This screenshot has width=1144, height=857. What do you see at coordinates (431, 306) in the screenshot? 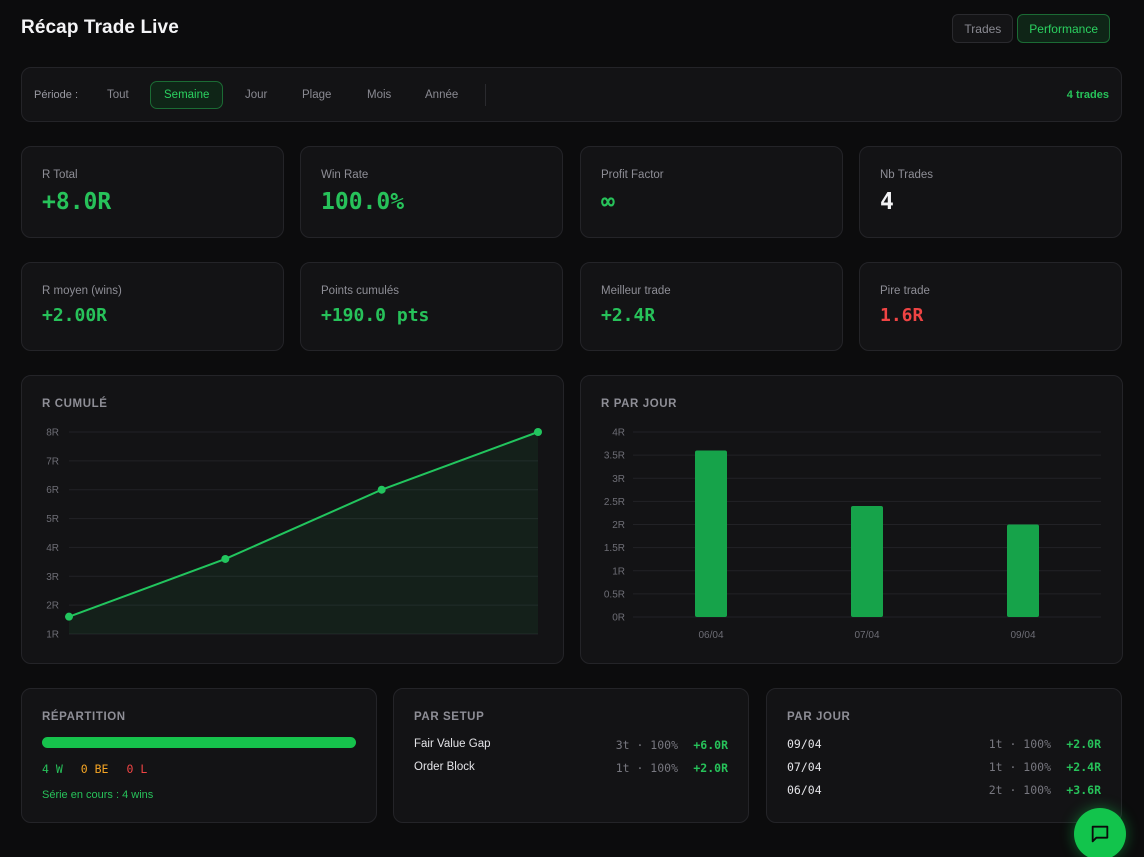
I see `stat-card-points-cumules: Points cumulés +190.0 pts` at bounding box center [431, 306].